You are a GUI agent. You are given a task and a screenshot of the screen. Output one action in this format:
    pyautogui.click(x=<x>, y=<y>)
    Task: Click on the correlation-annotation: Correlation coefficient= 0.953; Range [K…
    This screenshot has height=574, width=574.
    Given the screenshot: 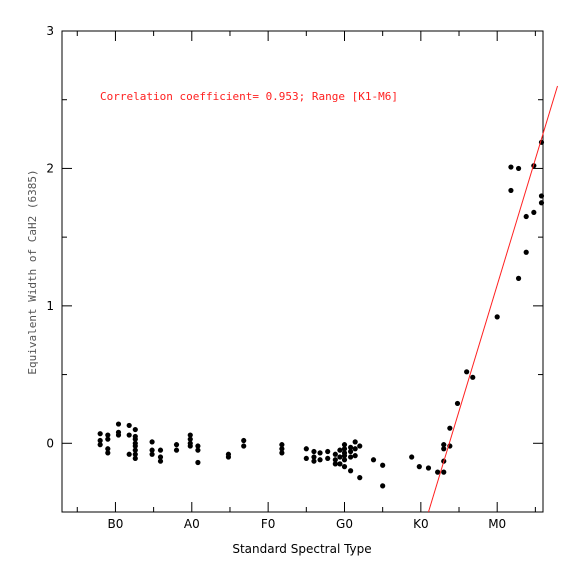 What is the action you would take?
    pyautogui.click(x=249, y=96)
    